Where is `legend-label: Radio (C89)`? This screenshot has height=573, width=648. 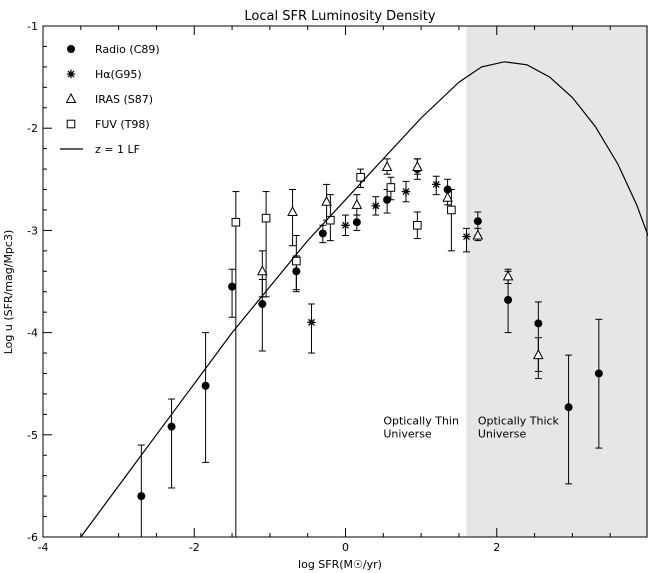
legend-label: Radio (C89) is located at coordinates (127, 49).